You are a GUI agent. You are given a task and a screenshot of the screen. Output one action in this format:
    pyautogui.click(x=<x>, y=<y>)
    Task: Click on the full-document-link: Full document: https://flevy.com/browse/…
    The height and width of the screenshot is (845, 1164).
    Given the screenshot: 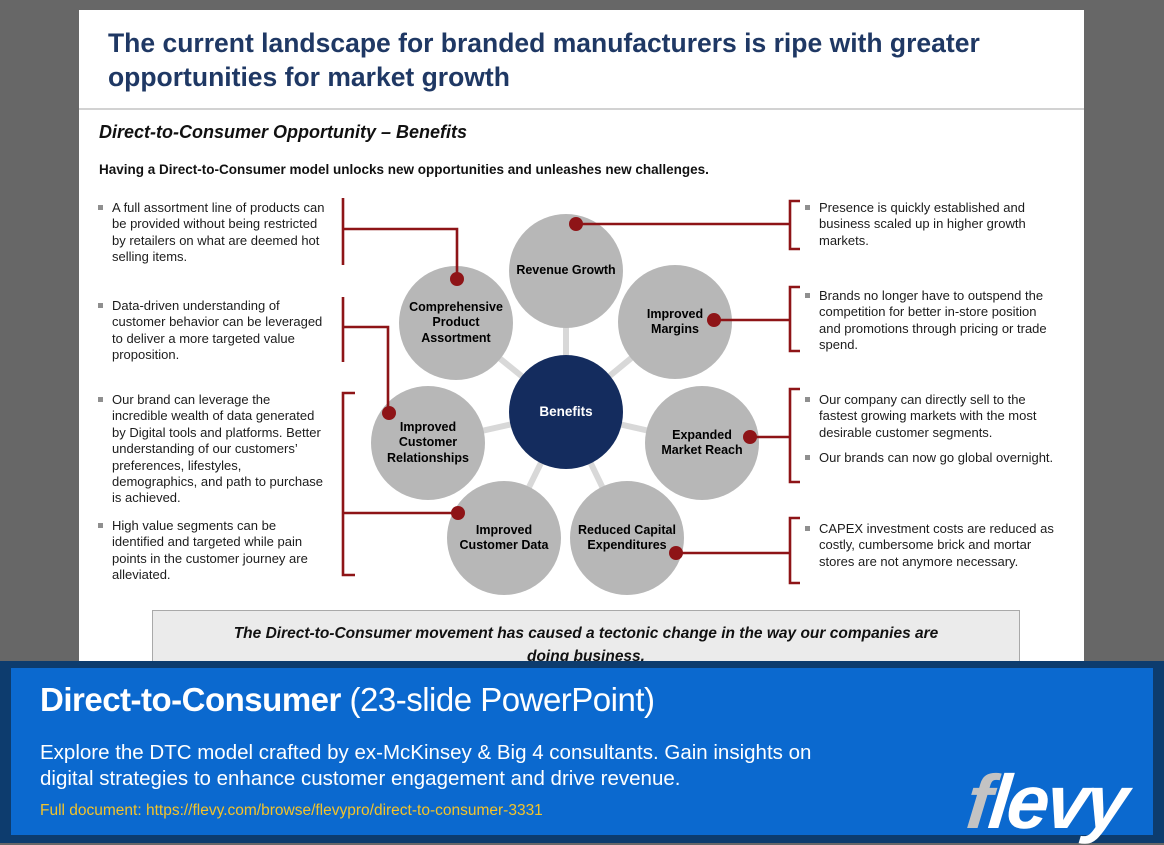 What is the action you would take?
    pyautogui.click(x=291, y=810)
    